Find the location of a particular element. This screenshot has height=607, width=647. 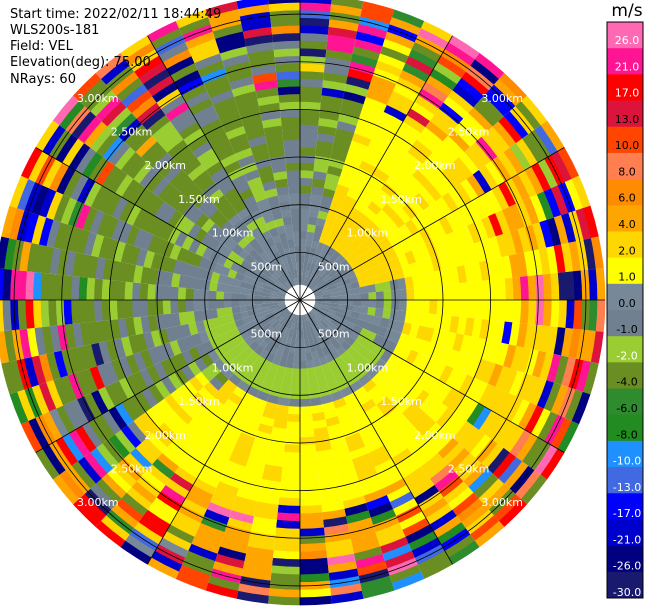

colorbar-tick-label: 13.0 is located at coordinates (627, 119).